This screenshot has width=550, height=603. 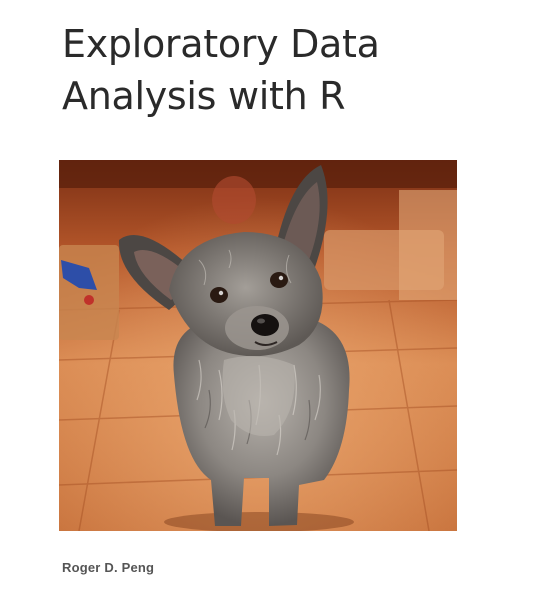 What do you see at coordinates (279, 280) in the screenshot?
I see `dog-right-eye` at bounding box center [279, 280].